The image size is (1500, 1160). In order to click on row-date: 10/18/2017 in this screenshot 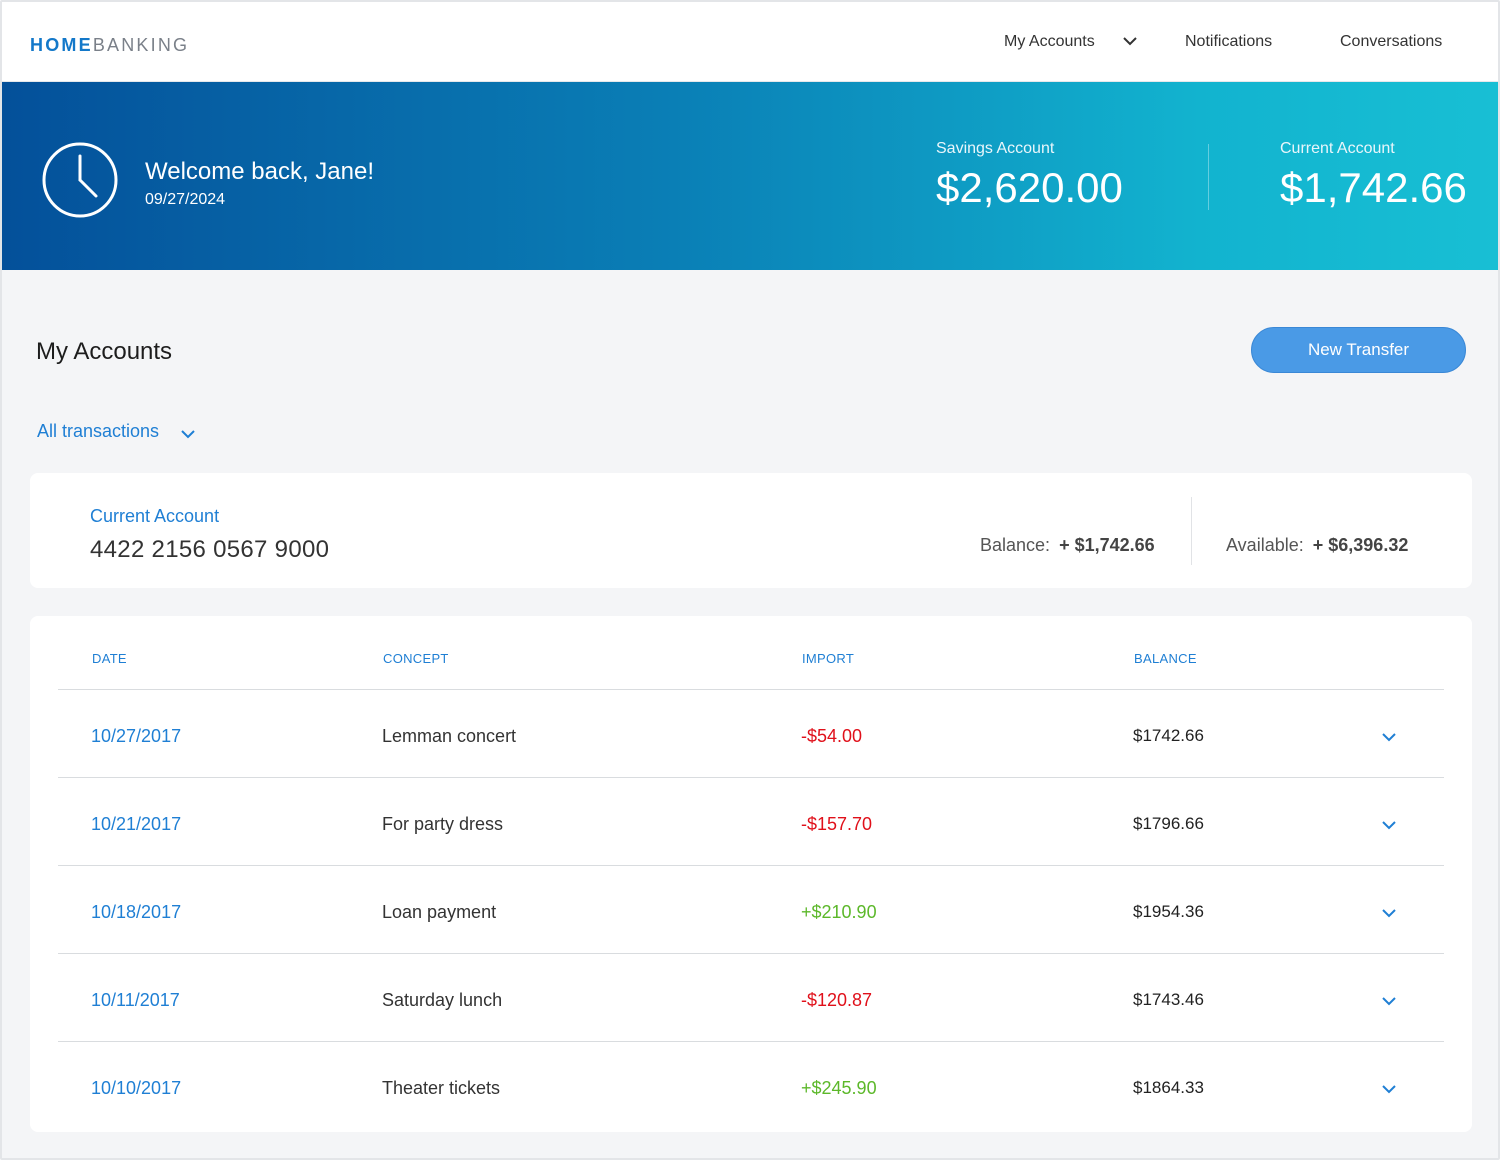, I will do `click(136, 912)`.